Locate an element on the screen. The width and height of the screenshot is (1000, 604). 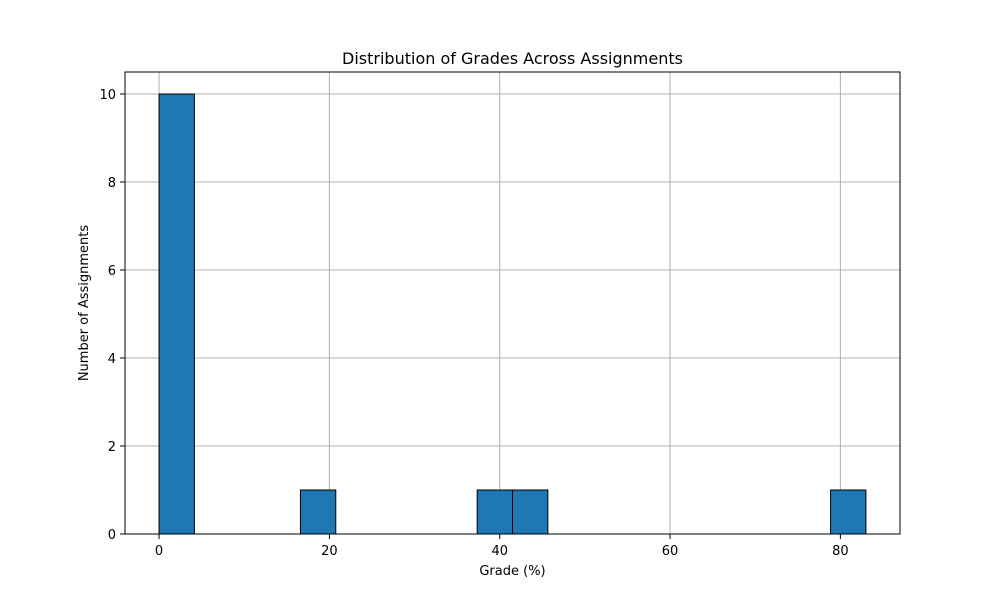
x-axis-label: Grade (%) is located at coordinates (512, 571).